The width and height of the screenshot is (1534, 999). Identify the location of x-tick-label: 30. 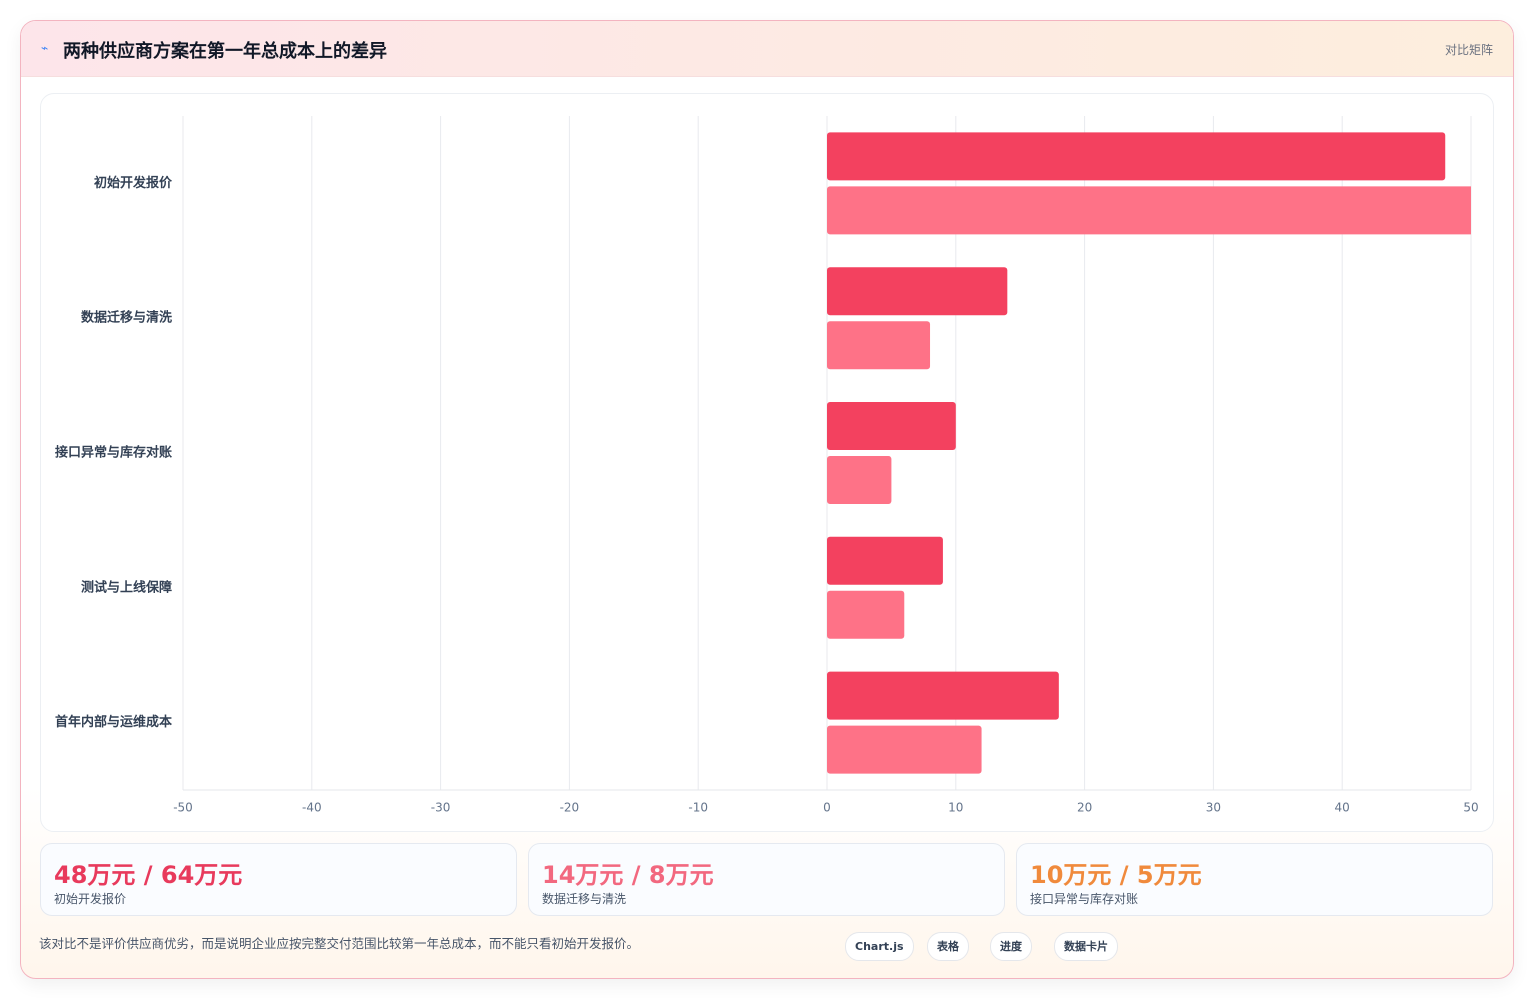
(1213, 808).